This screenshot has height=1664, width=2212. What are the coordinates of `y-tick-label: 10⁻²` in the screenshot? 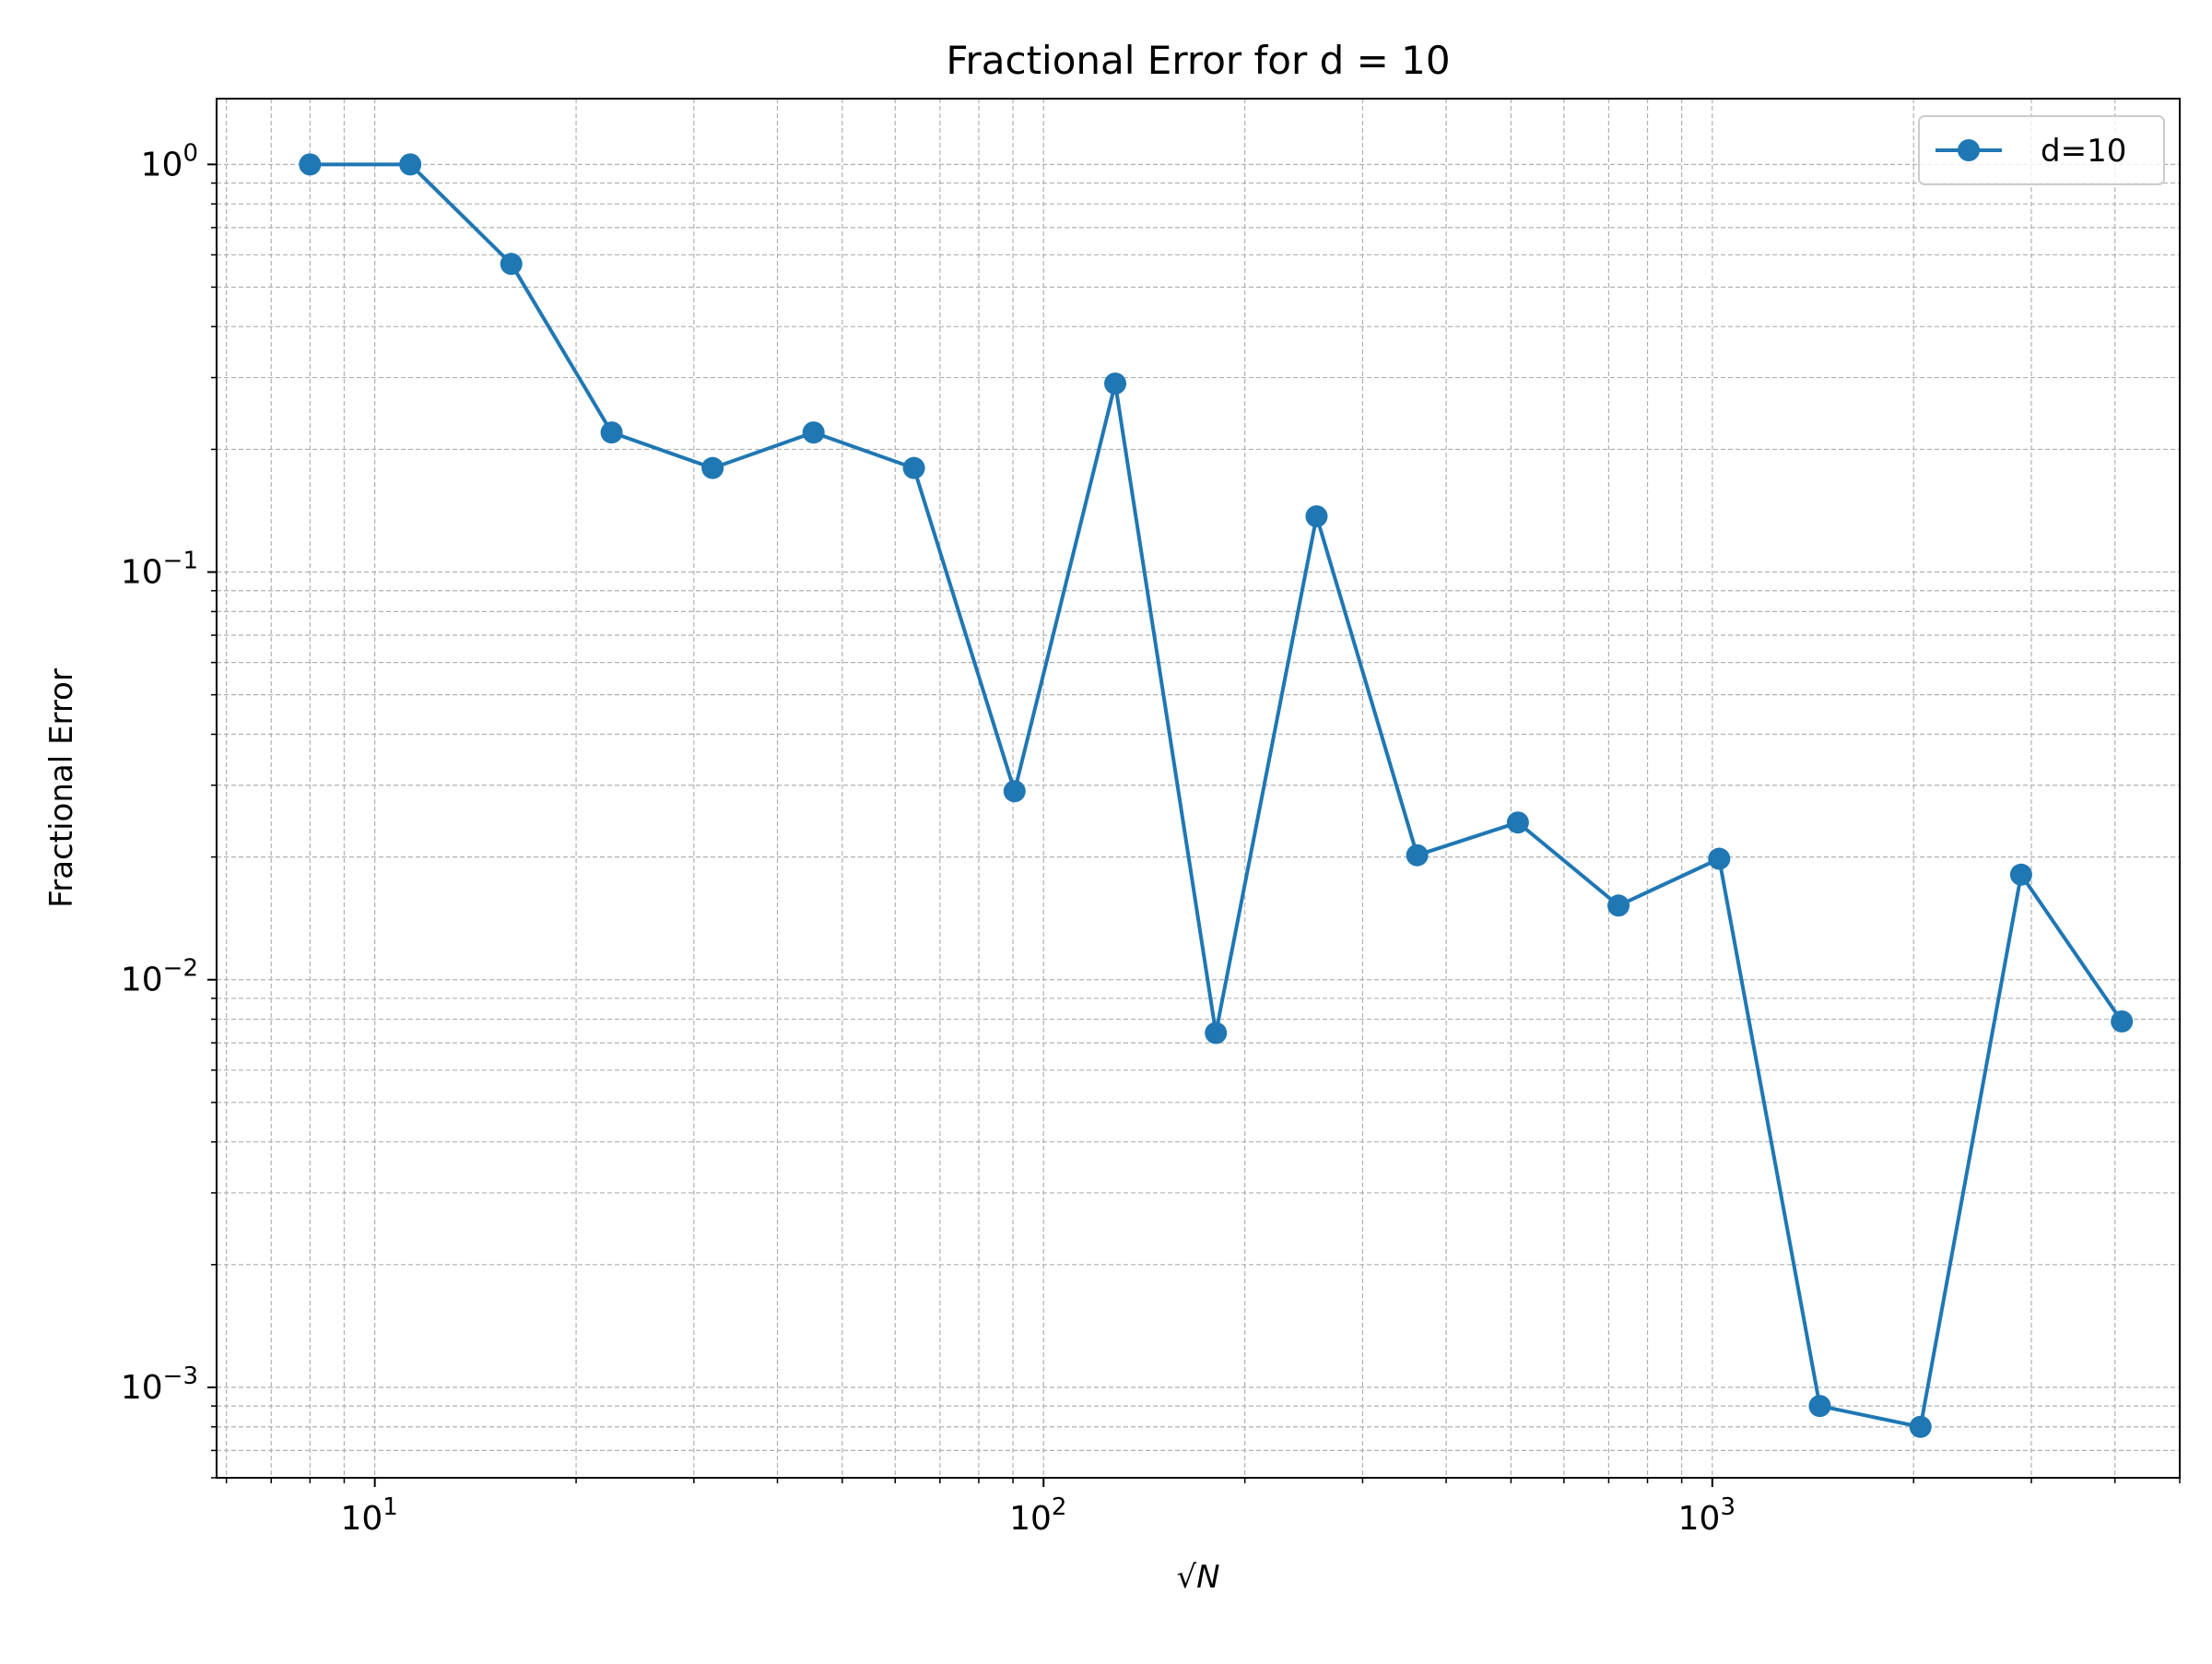 It's located at (159, 977).